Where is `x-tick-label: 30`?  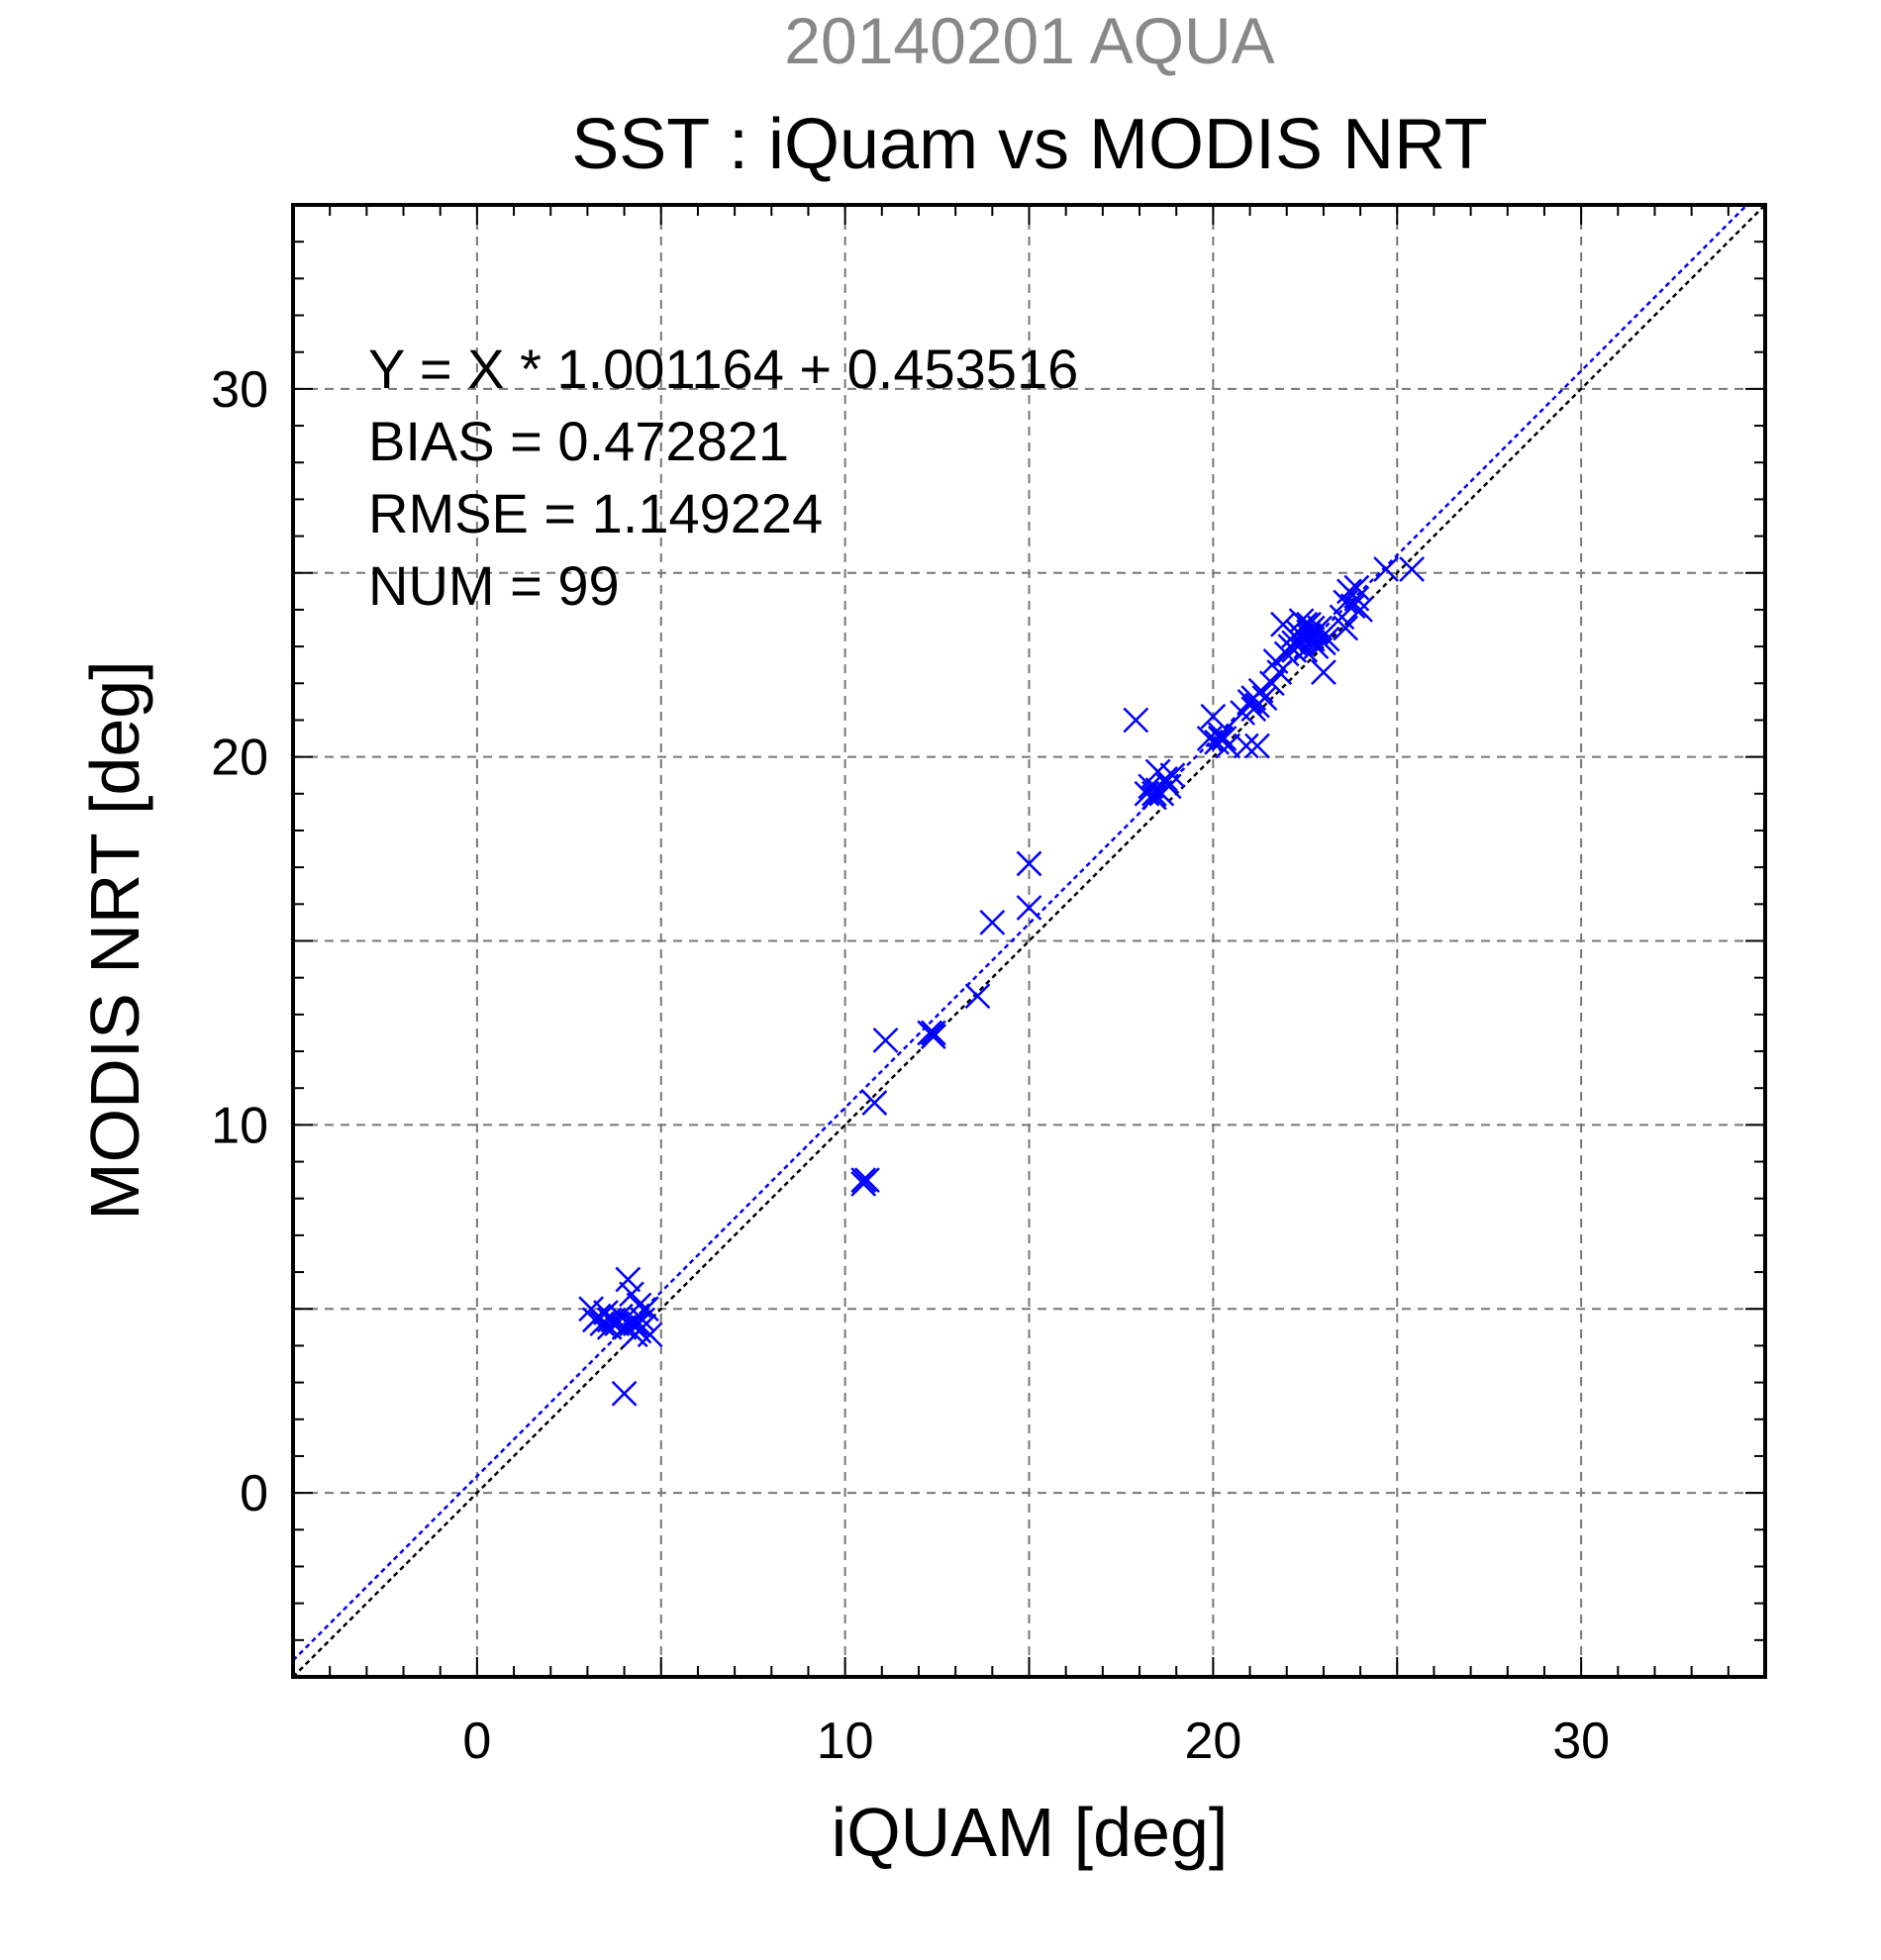 x-tick-label: 30 is located at coordinates (1581, 1741).